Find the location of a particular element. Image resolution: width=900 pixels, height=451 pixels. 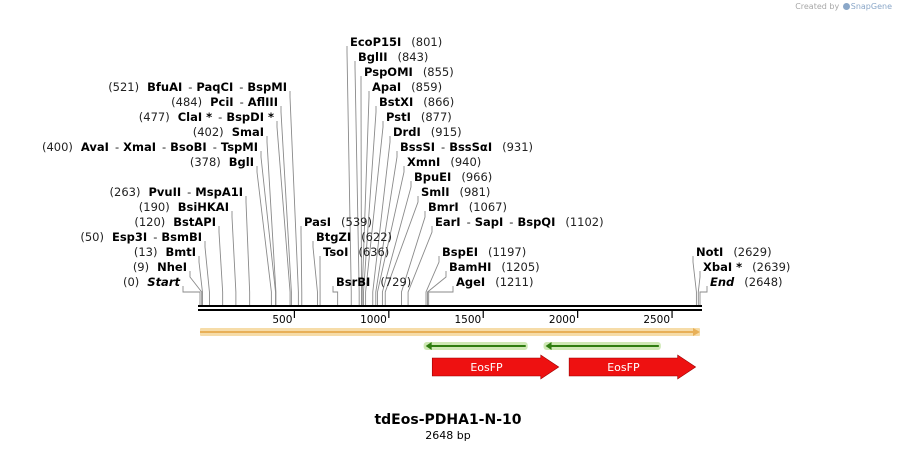

site-position: (981) is located at coordinates (475, 192).